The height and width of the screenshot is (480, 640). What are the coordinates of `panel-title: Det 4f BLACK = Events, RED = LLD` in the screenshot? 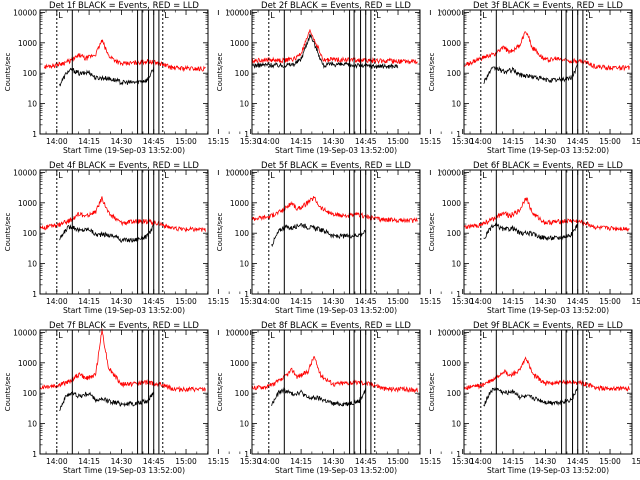 It's located at (124, 166).